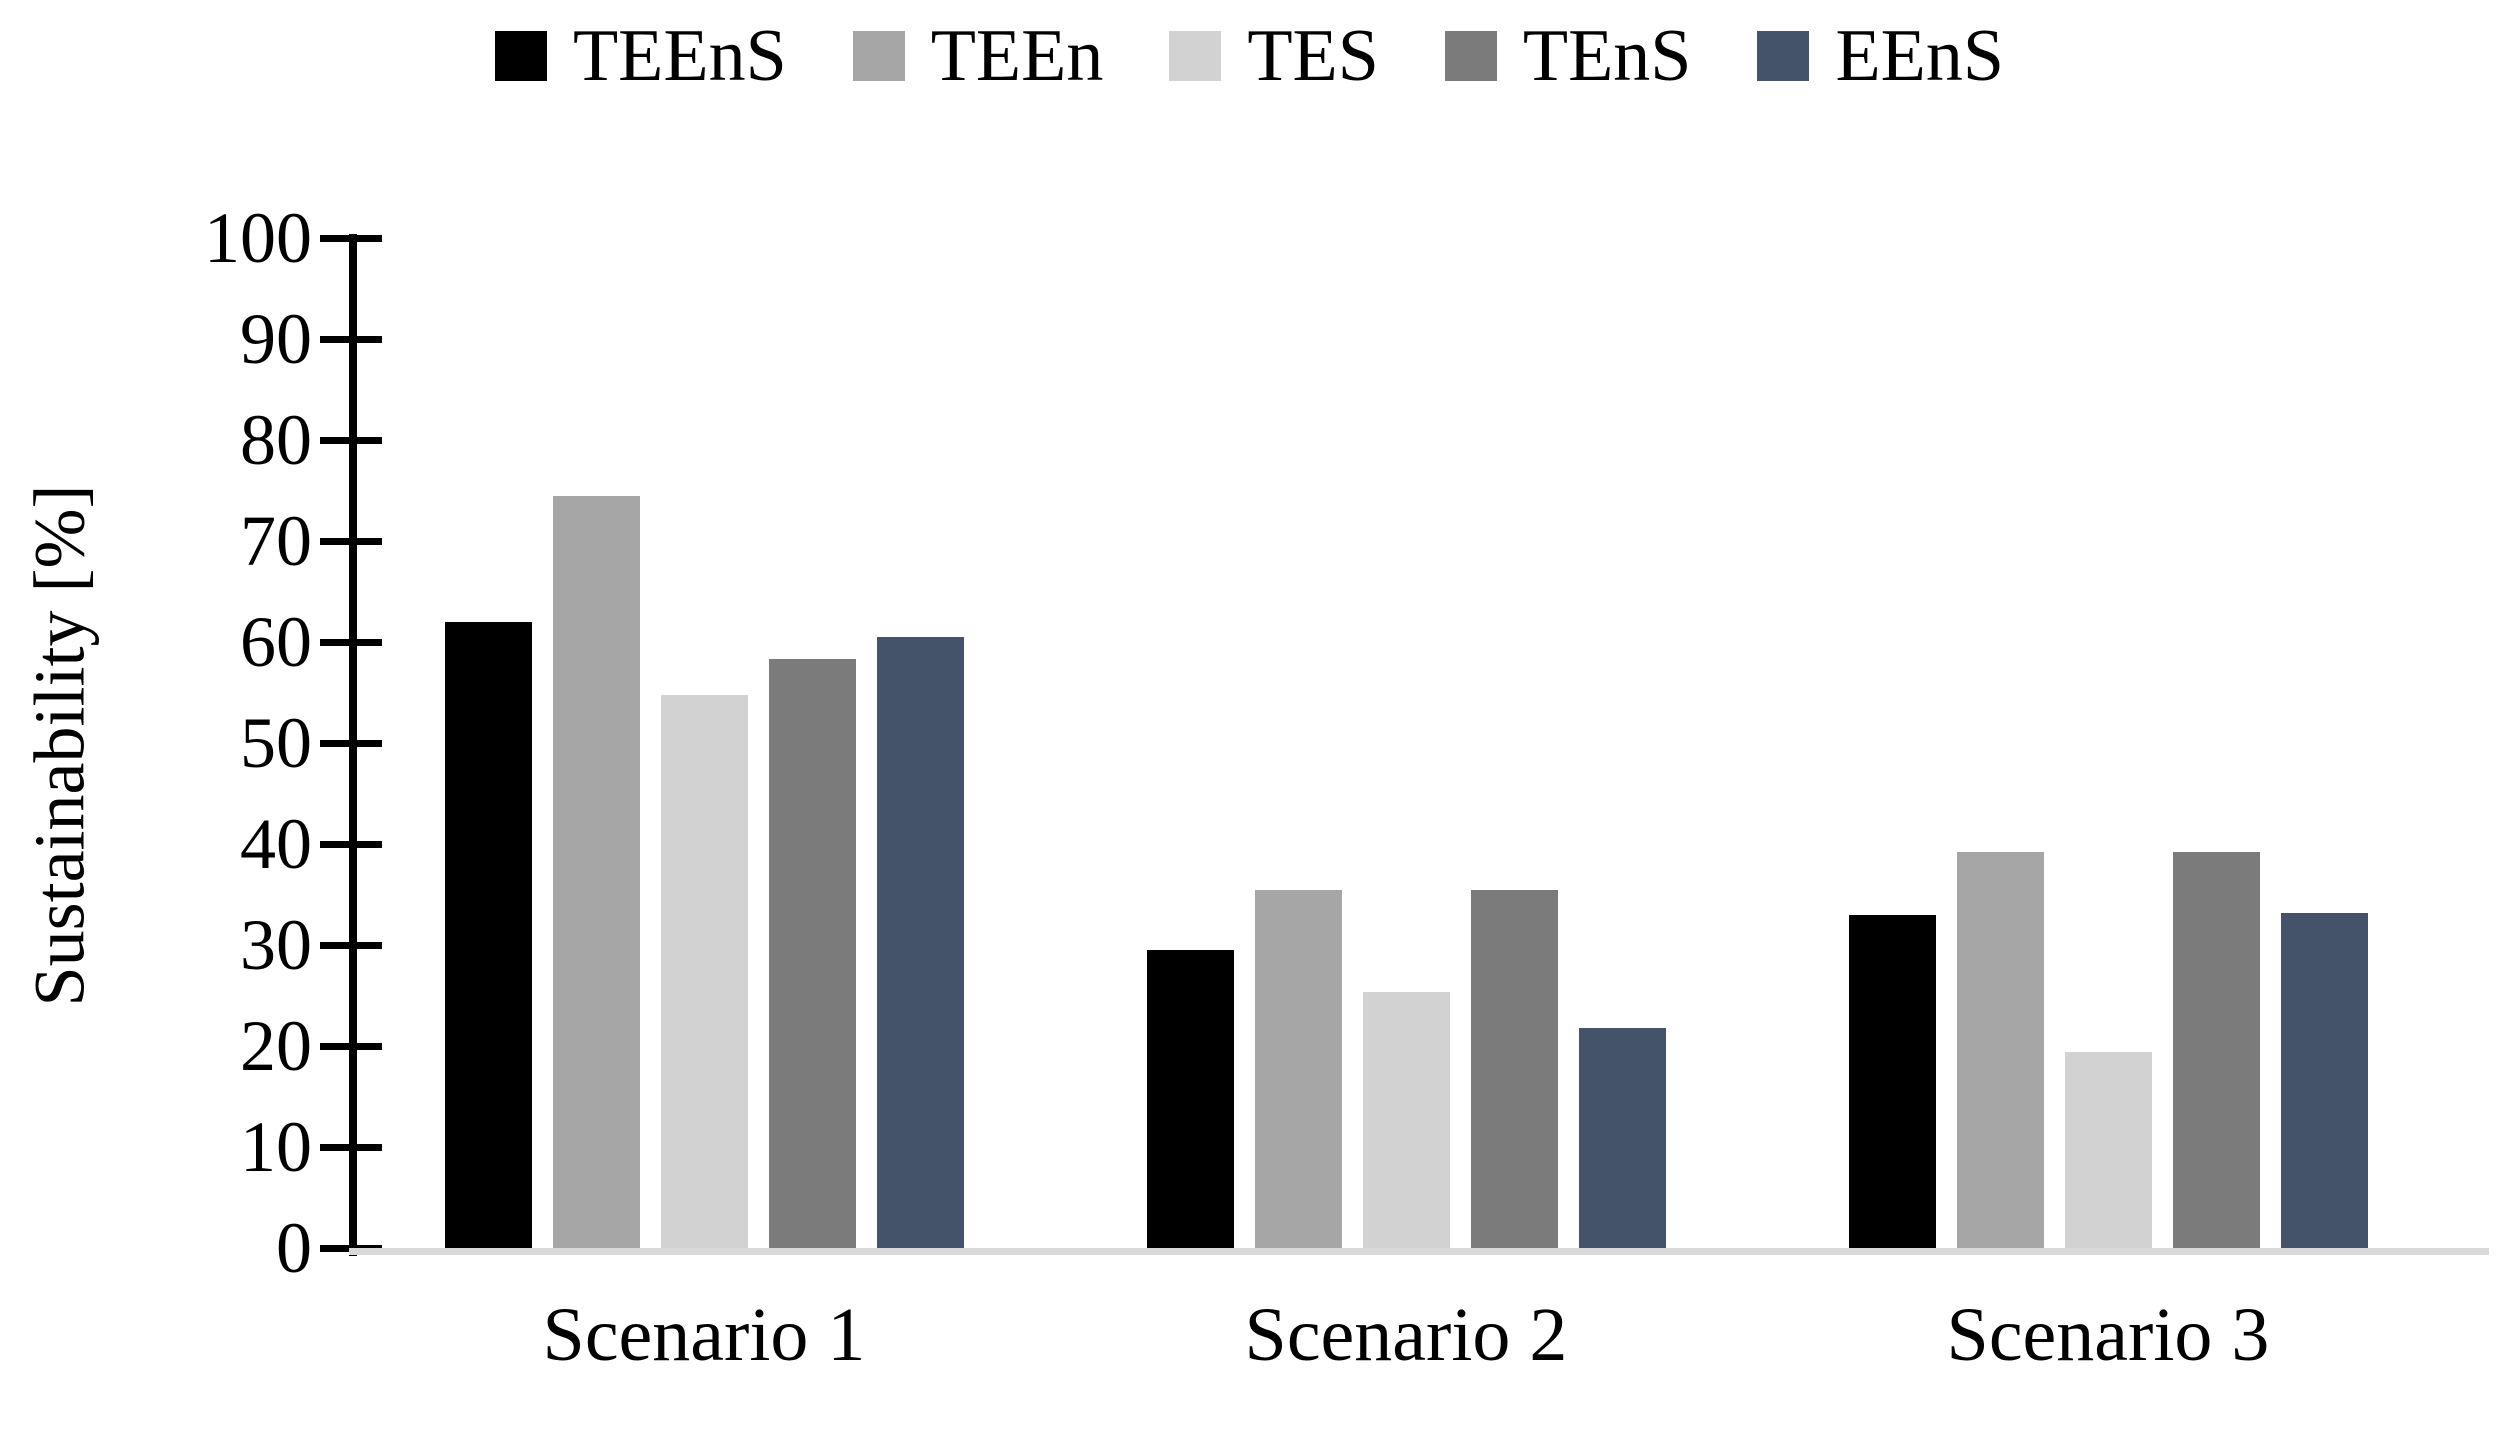 This screenshot has height=1433, width=2499. What do you see at coordinates (276, 743) in the screenshot?
I see `y-tick-label-50: 50` at bounding box center [276, 743].